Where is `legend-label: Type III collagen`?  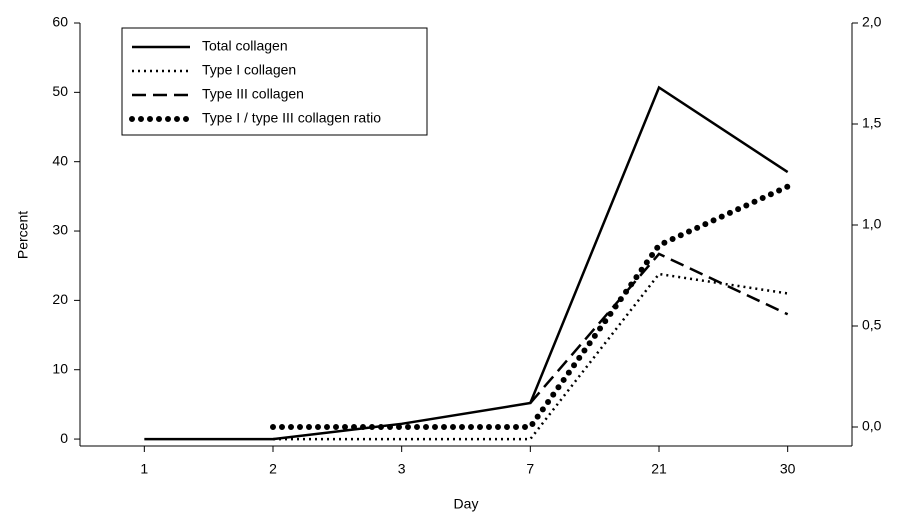
legend-label: Type III collagen is located at coordinates (253, 94).